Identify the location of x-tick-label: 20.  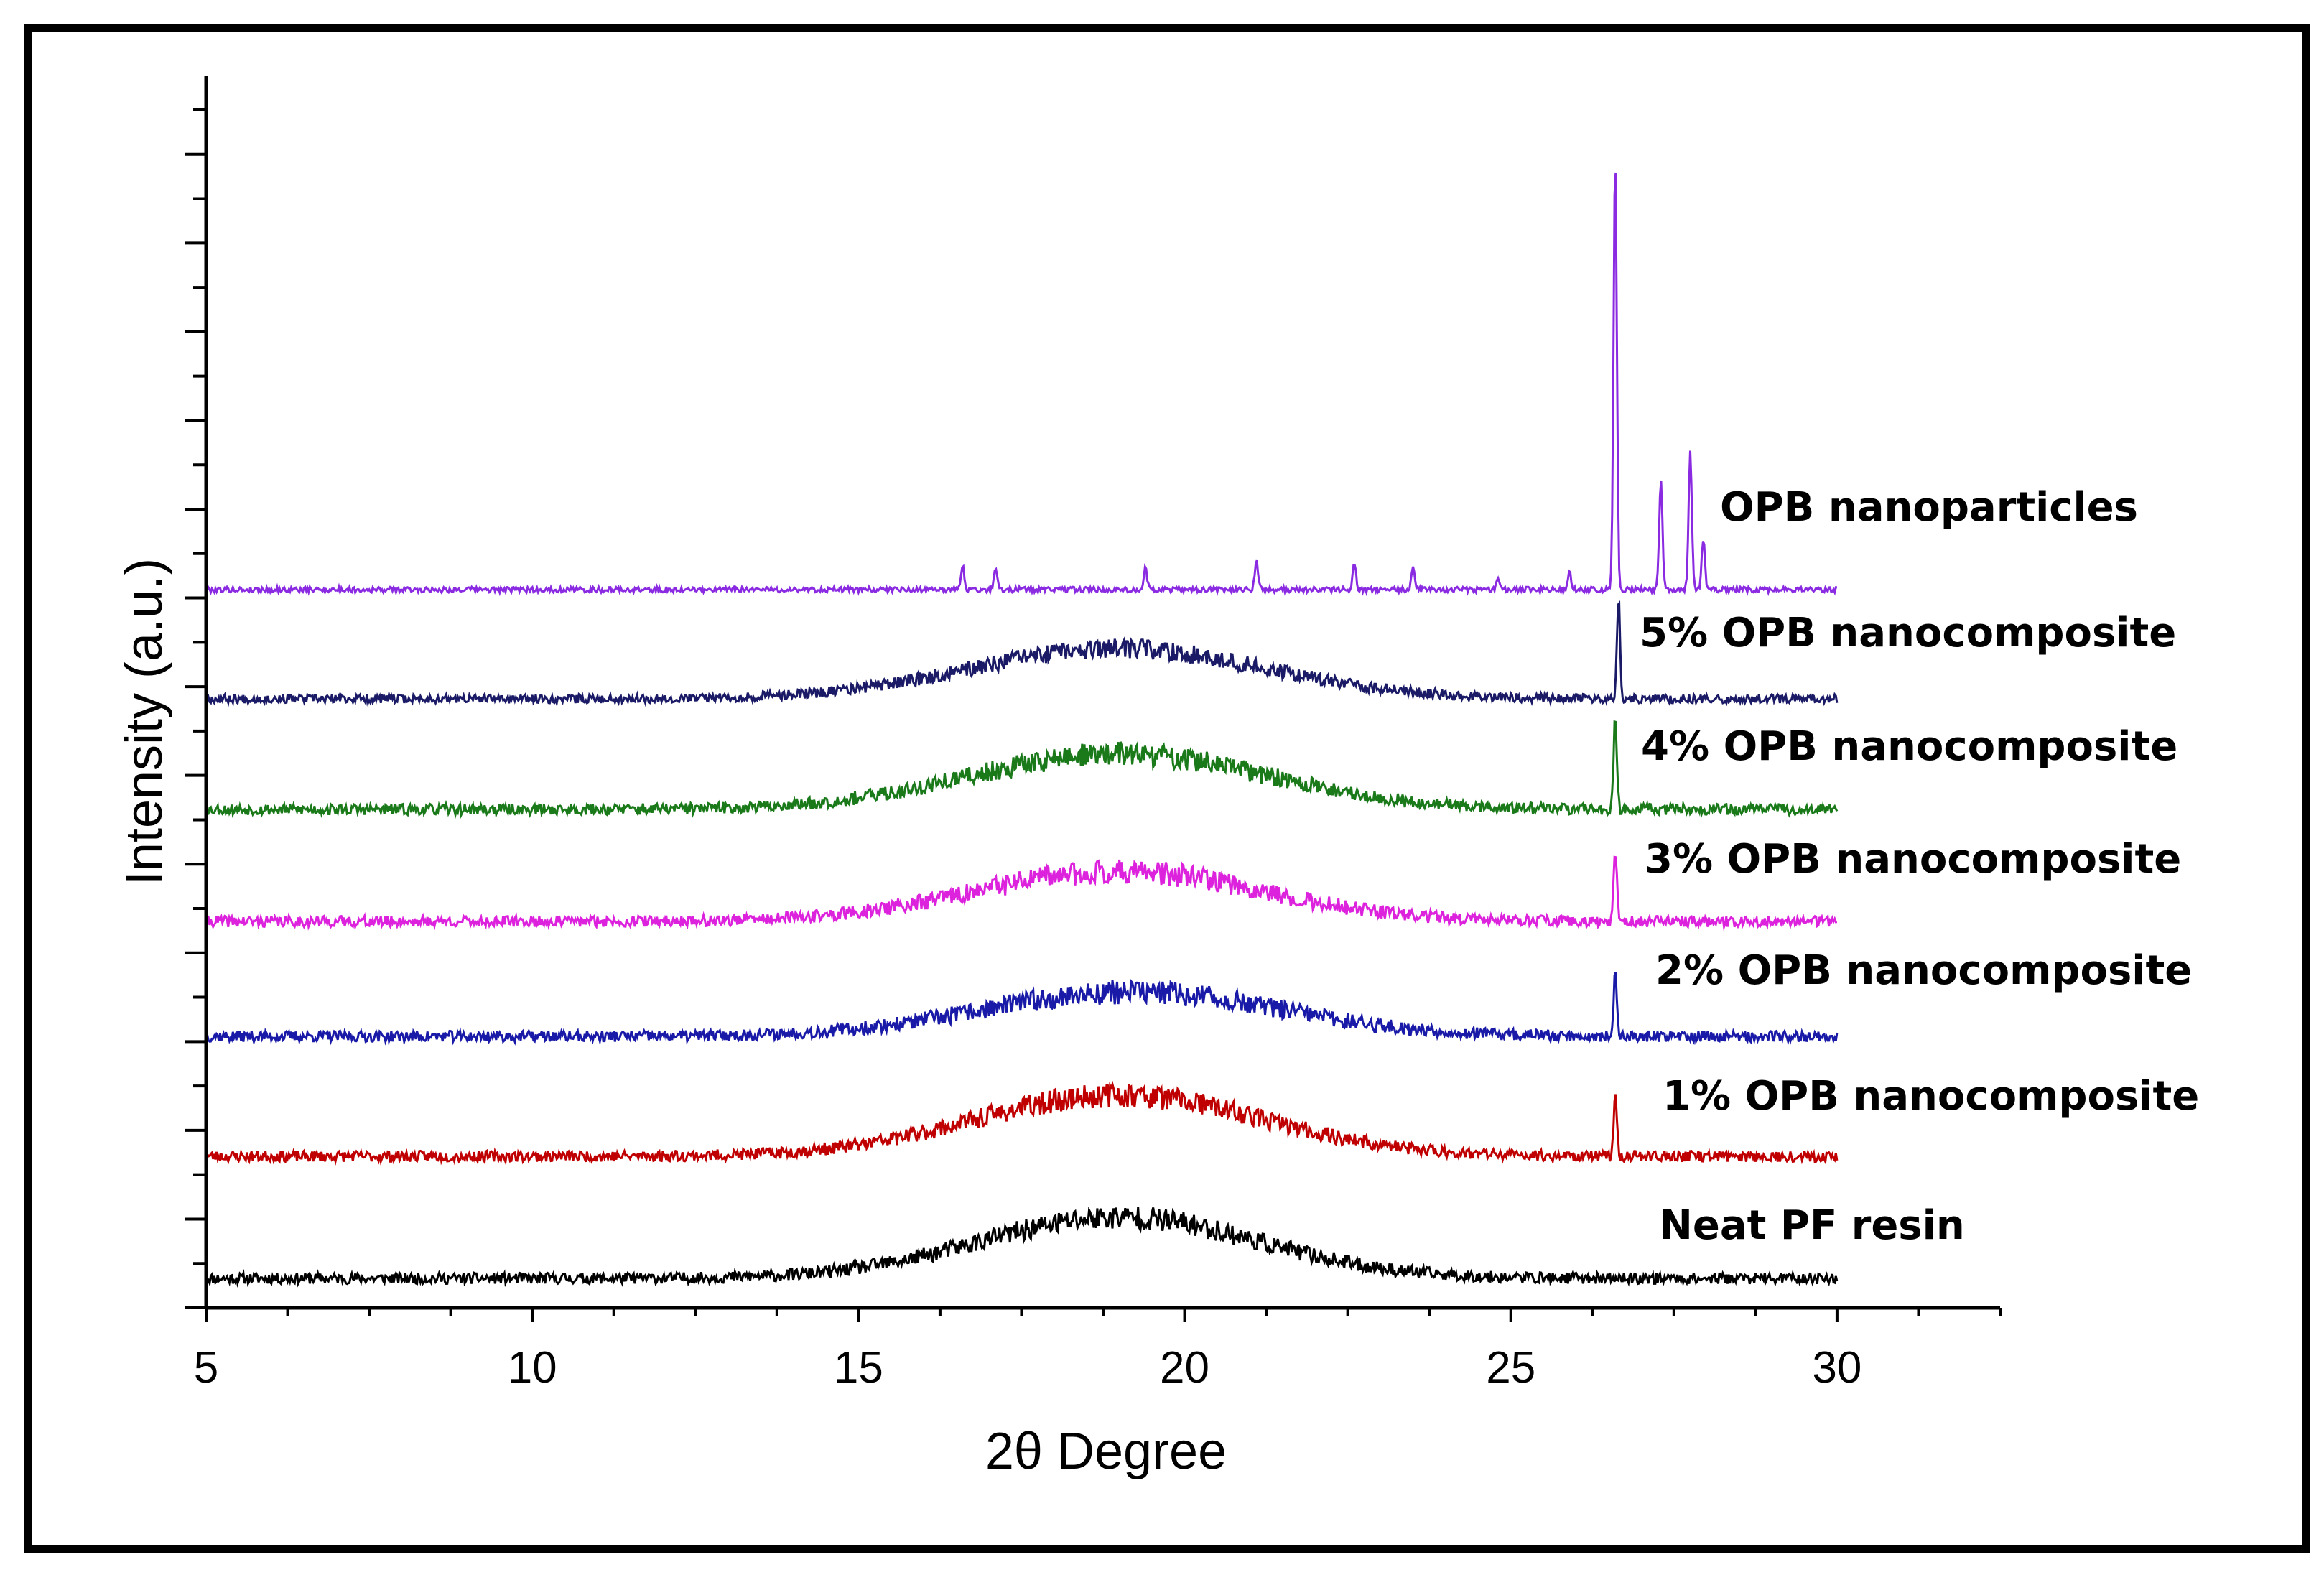
(1184, 1368).